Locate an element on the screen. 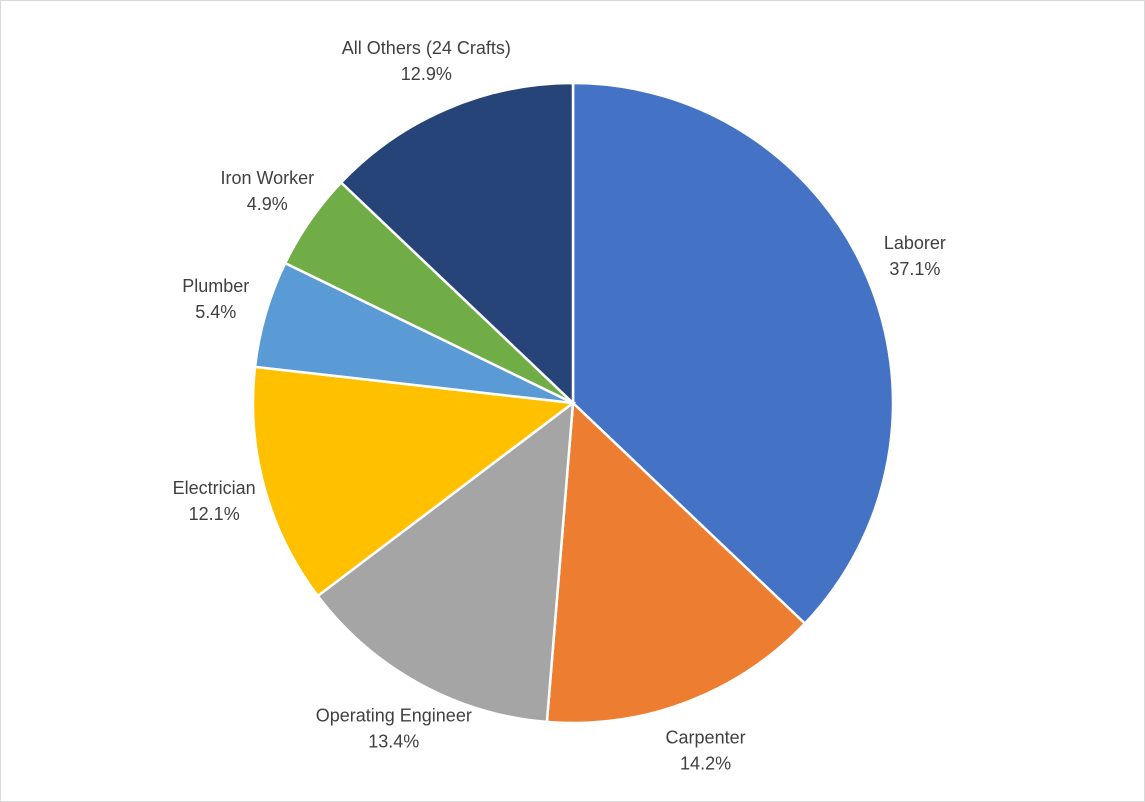 The image size is (1145, 802). slice-value-label: 13.4% is located at coordinates (393, 742).